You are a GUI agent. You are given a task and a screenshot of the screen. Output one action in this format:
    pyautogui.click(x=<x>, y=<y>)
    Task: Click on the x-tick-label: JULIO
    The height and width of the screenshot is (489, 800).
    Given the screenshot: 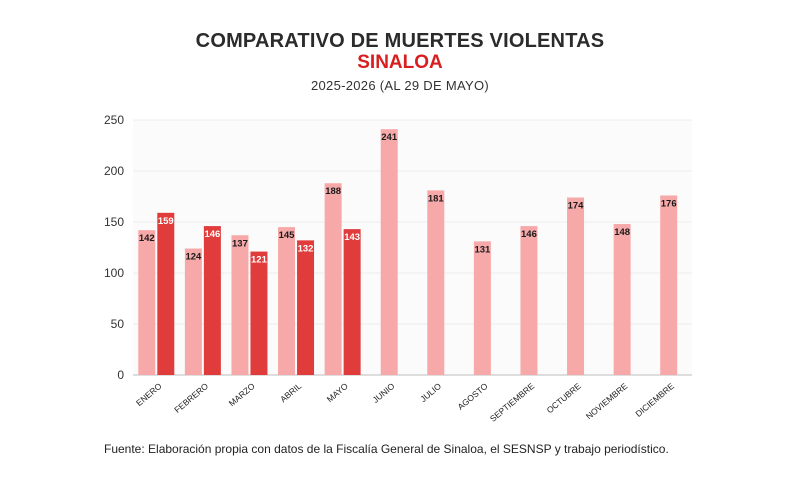 What is the action you would take?
    pyautogui.click(x=430, y=392)
    